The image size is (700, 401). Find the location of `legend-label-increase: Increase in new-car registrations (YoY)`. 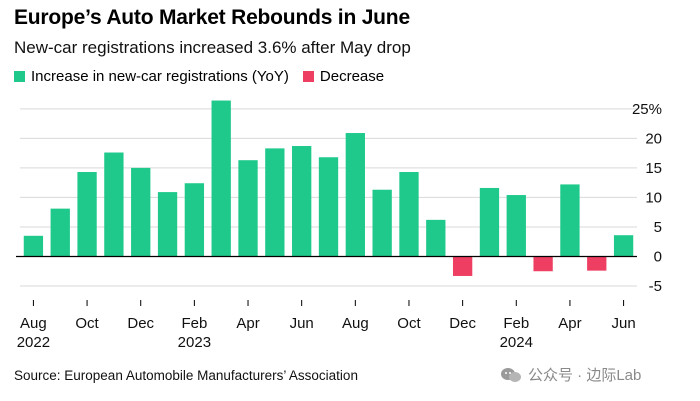

legend-label-increase: Increase in new-car registrations (YoY) is located at coordinates (160, 76).